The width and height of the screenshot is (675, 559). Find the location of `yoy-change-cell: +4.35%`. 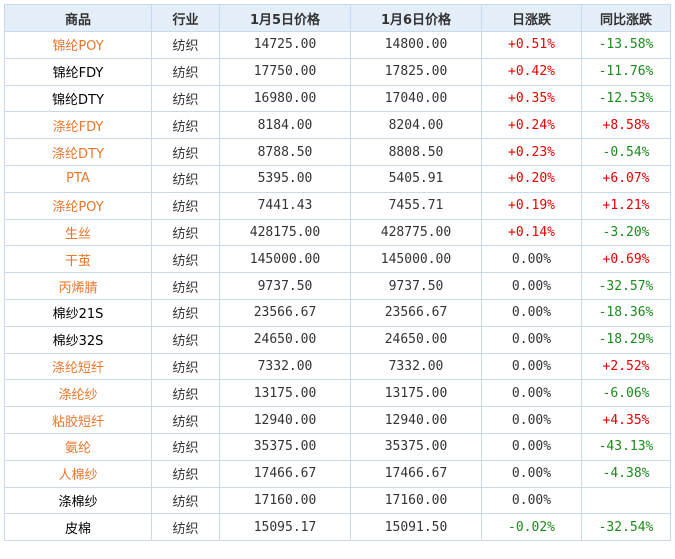

yoy-change-cell: +4.35% is located at coordinates (626, 420).